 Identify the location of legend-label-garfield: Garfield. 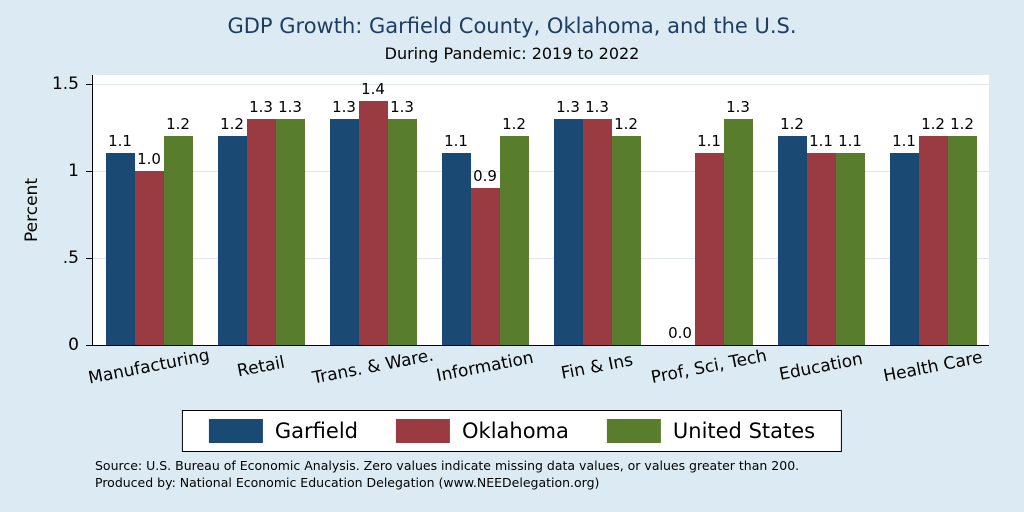
(316, 431).